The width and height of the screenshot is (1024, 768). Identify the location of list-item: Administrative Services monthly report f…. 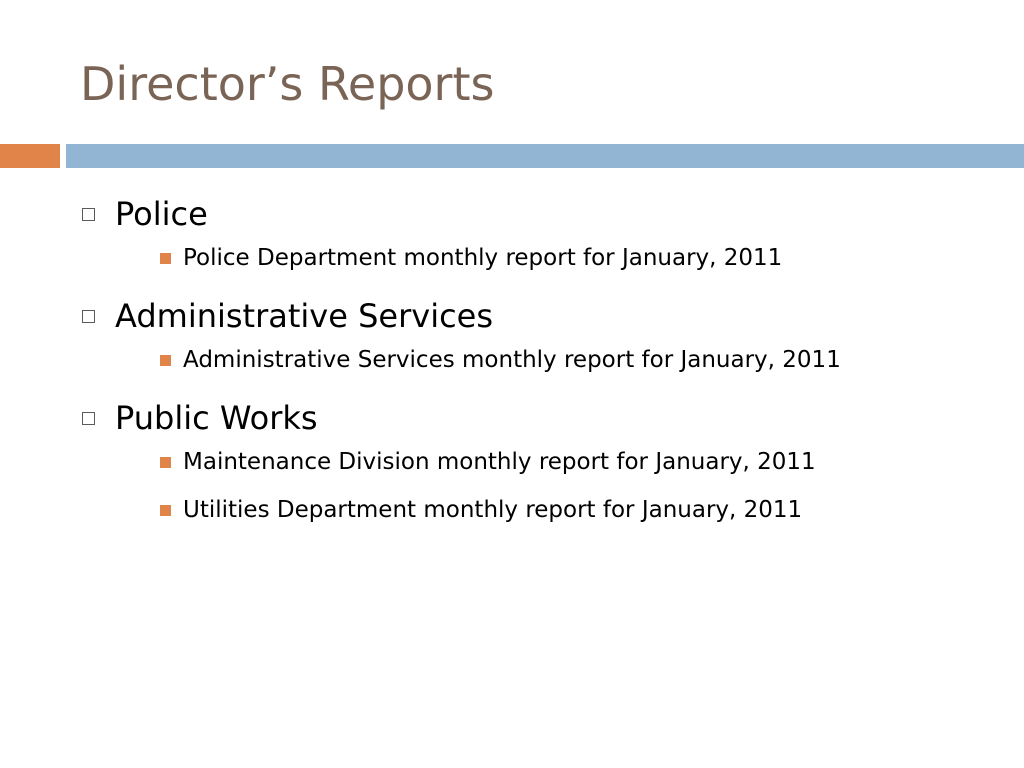
(547, 360).